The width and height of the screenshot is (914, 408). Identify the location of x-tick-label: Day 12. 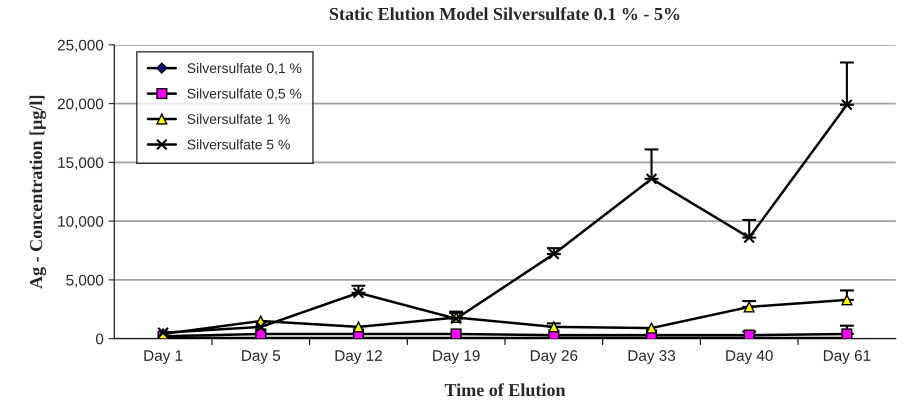
(359, 357).